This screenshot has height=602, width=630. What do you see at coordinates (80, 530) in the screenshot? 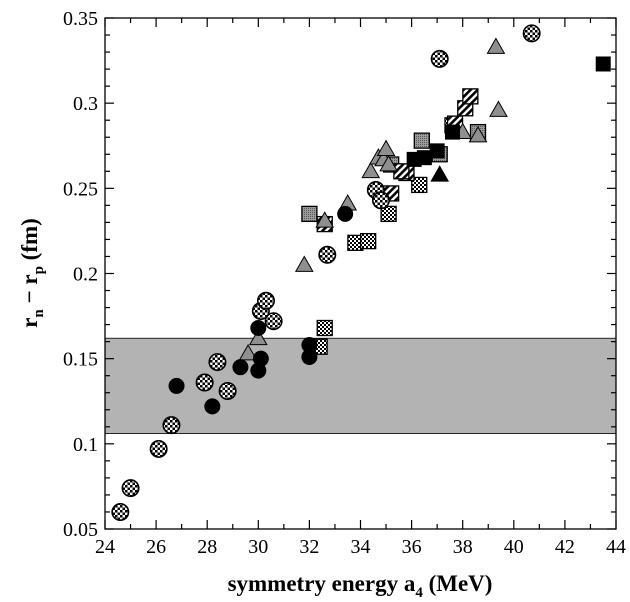
I see `y-tick-label: 0.05` at bounding box center [80, 530].